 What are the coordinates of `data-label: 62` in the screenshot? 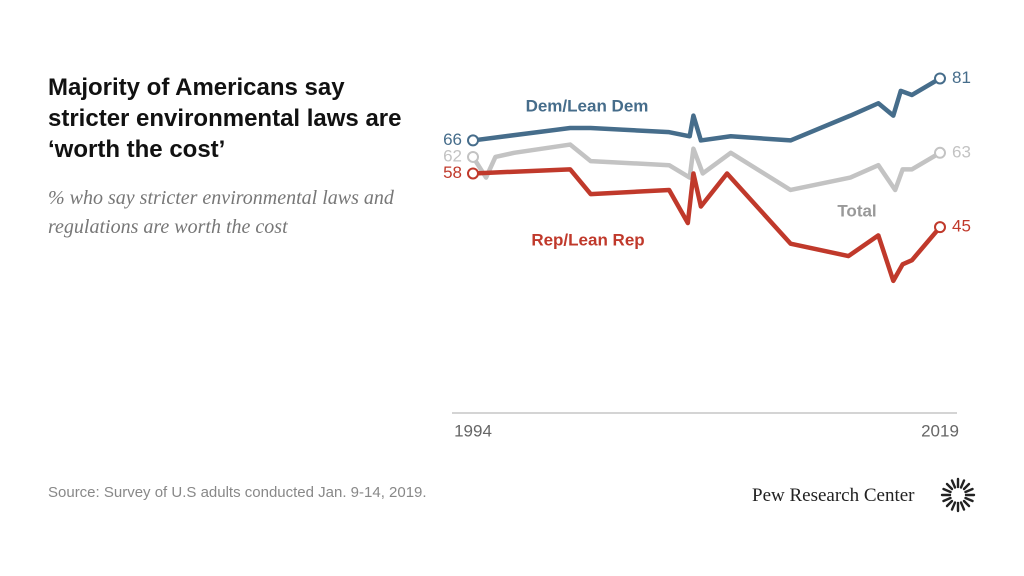 It's located at (452, 155).